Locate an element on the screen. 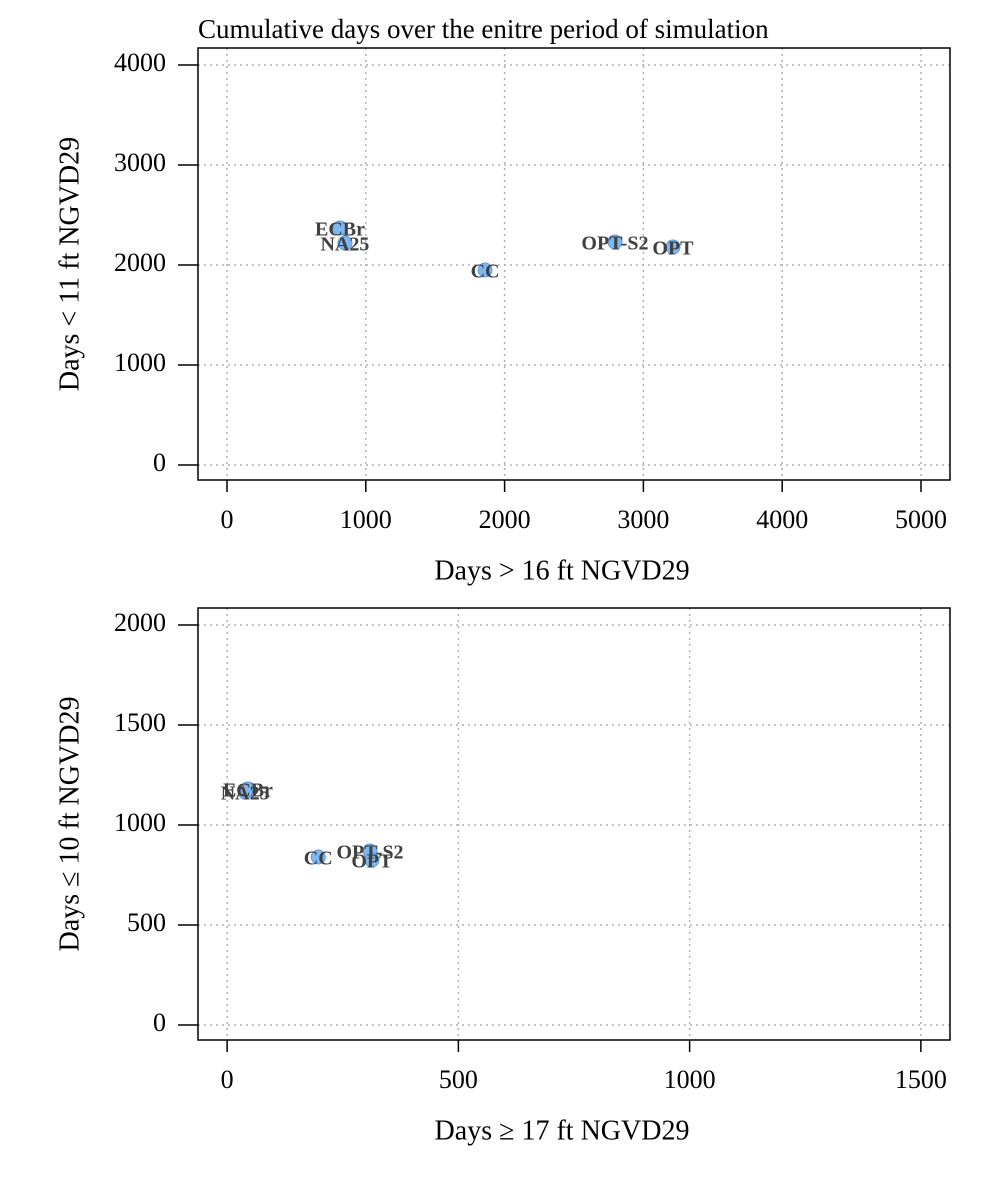 The image size is (1000, 1200). y-axis-label: Days ≤ 10 ft NGVD29 is located at coordinates (69, 824).